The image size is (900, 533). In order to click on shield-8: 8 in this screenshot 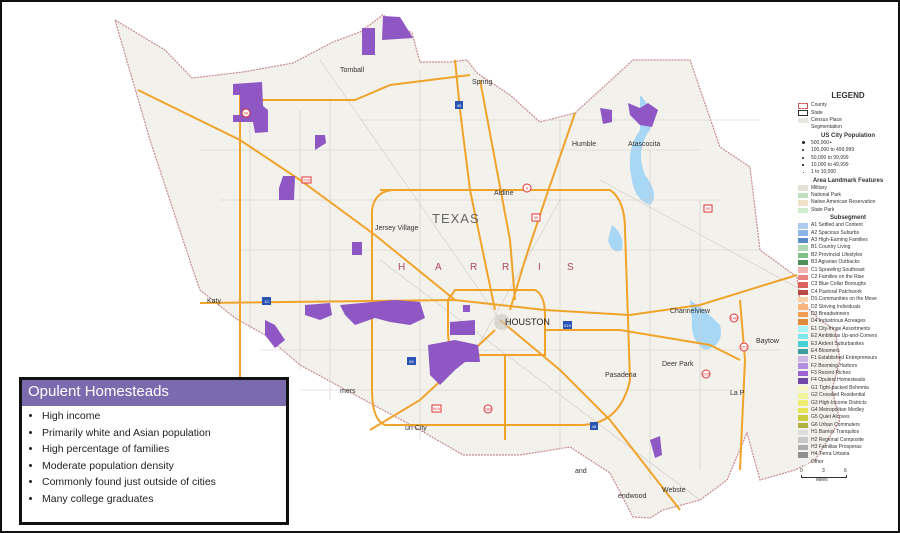, I will do `click(527, 188)`.